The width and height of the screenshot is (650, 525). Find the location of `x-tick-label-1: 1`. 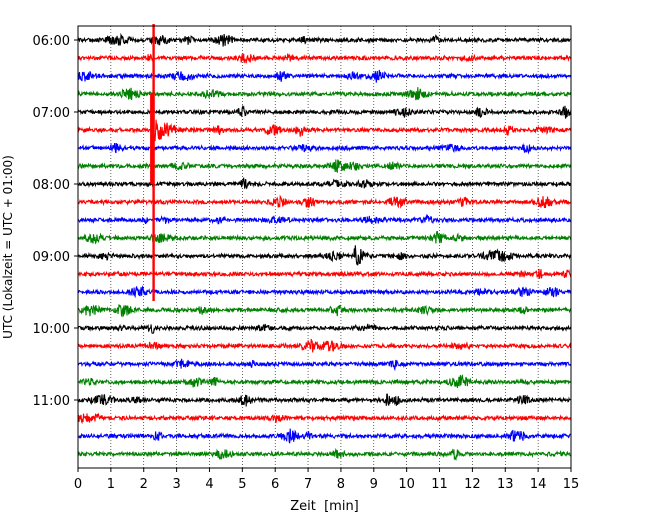

x-tick-label-1: 1 is located at coordinates (111, 484).